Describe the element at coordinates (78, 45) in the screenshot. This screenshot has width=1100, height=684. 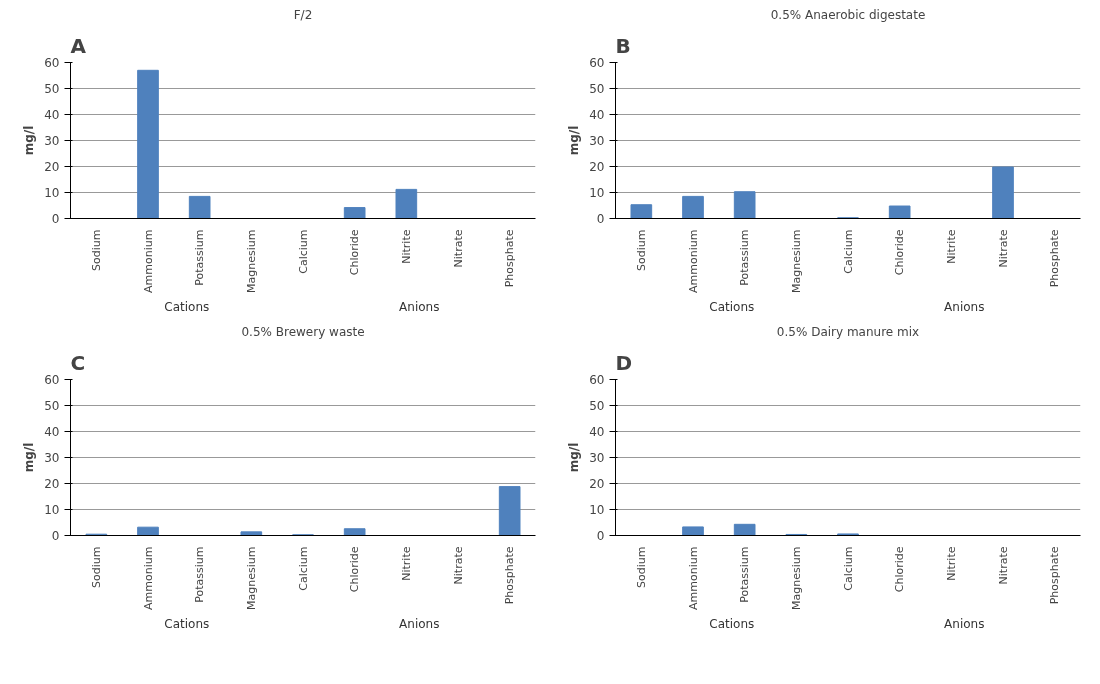
I see `text: A` at that location.